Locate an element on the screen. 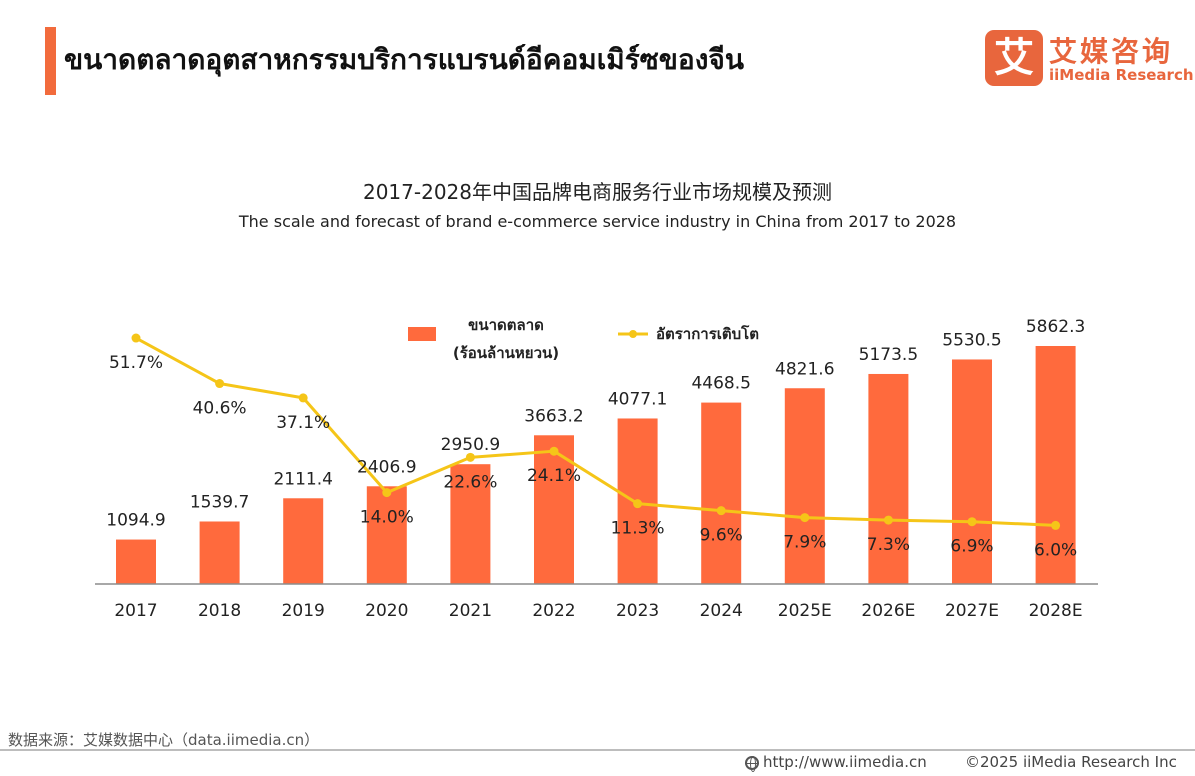  bar-value-label-2027E: 5530.5 is located at coordinates (971, 340).